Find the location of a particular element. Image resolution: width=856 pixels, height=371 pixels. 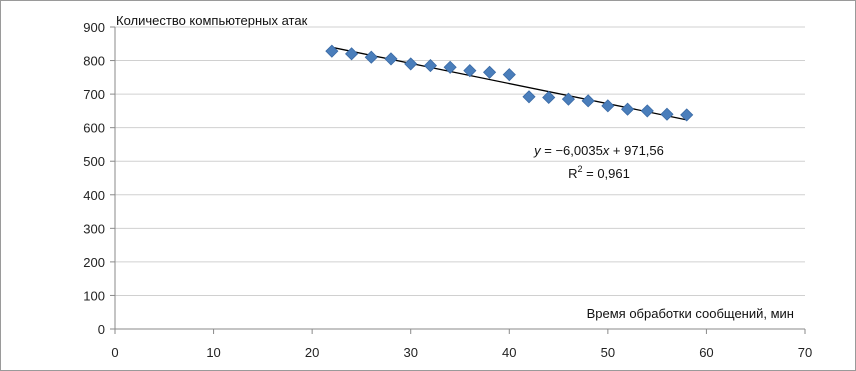

x-axis-title: Время обработки сообщений, мин is located at coordinates (690, 313).